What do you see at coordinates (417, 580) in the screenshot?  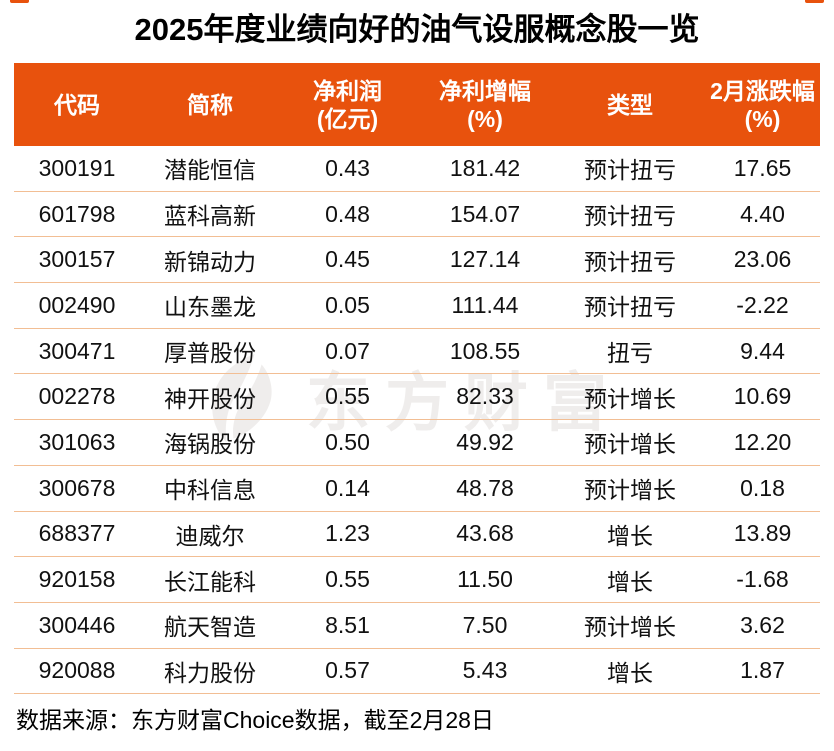 I see `table-row: 920158 长江能科 0.55 11.50 增长 -1.68` at bounding box center [417, 580].